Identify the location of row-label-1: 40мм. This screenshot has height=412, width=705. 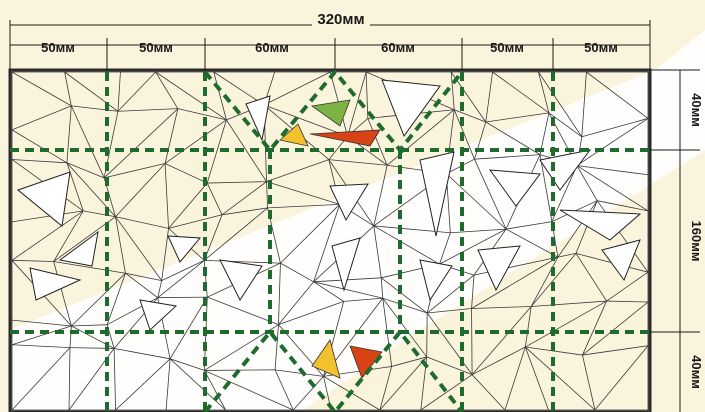
(696, 110).